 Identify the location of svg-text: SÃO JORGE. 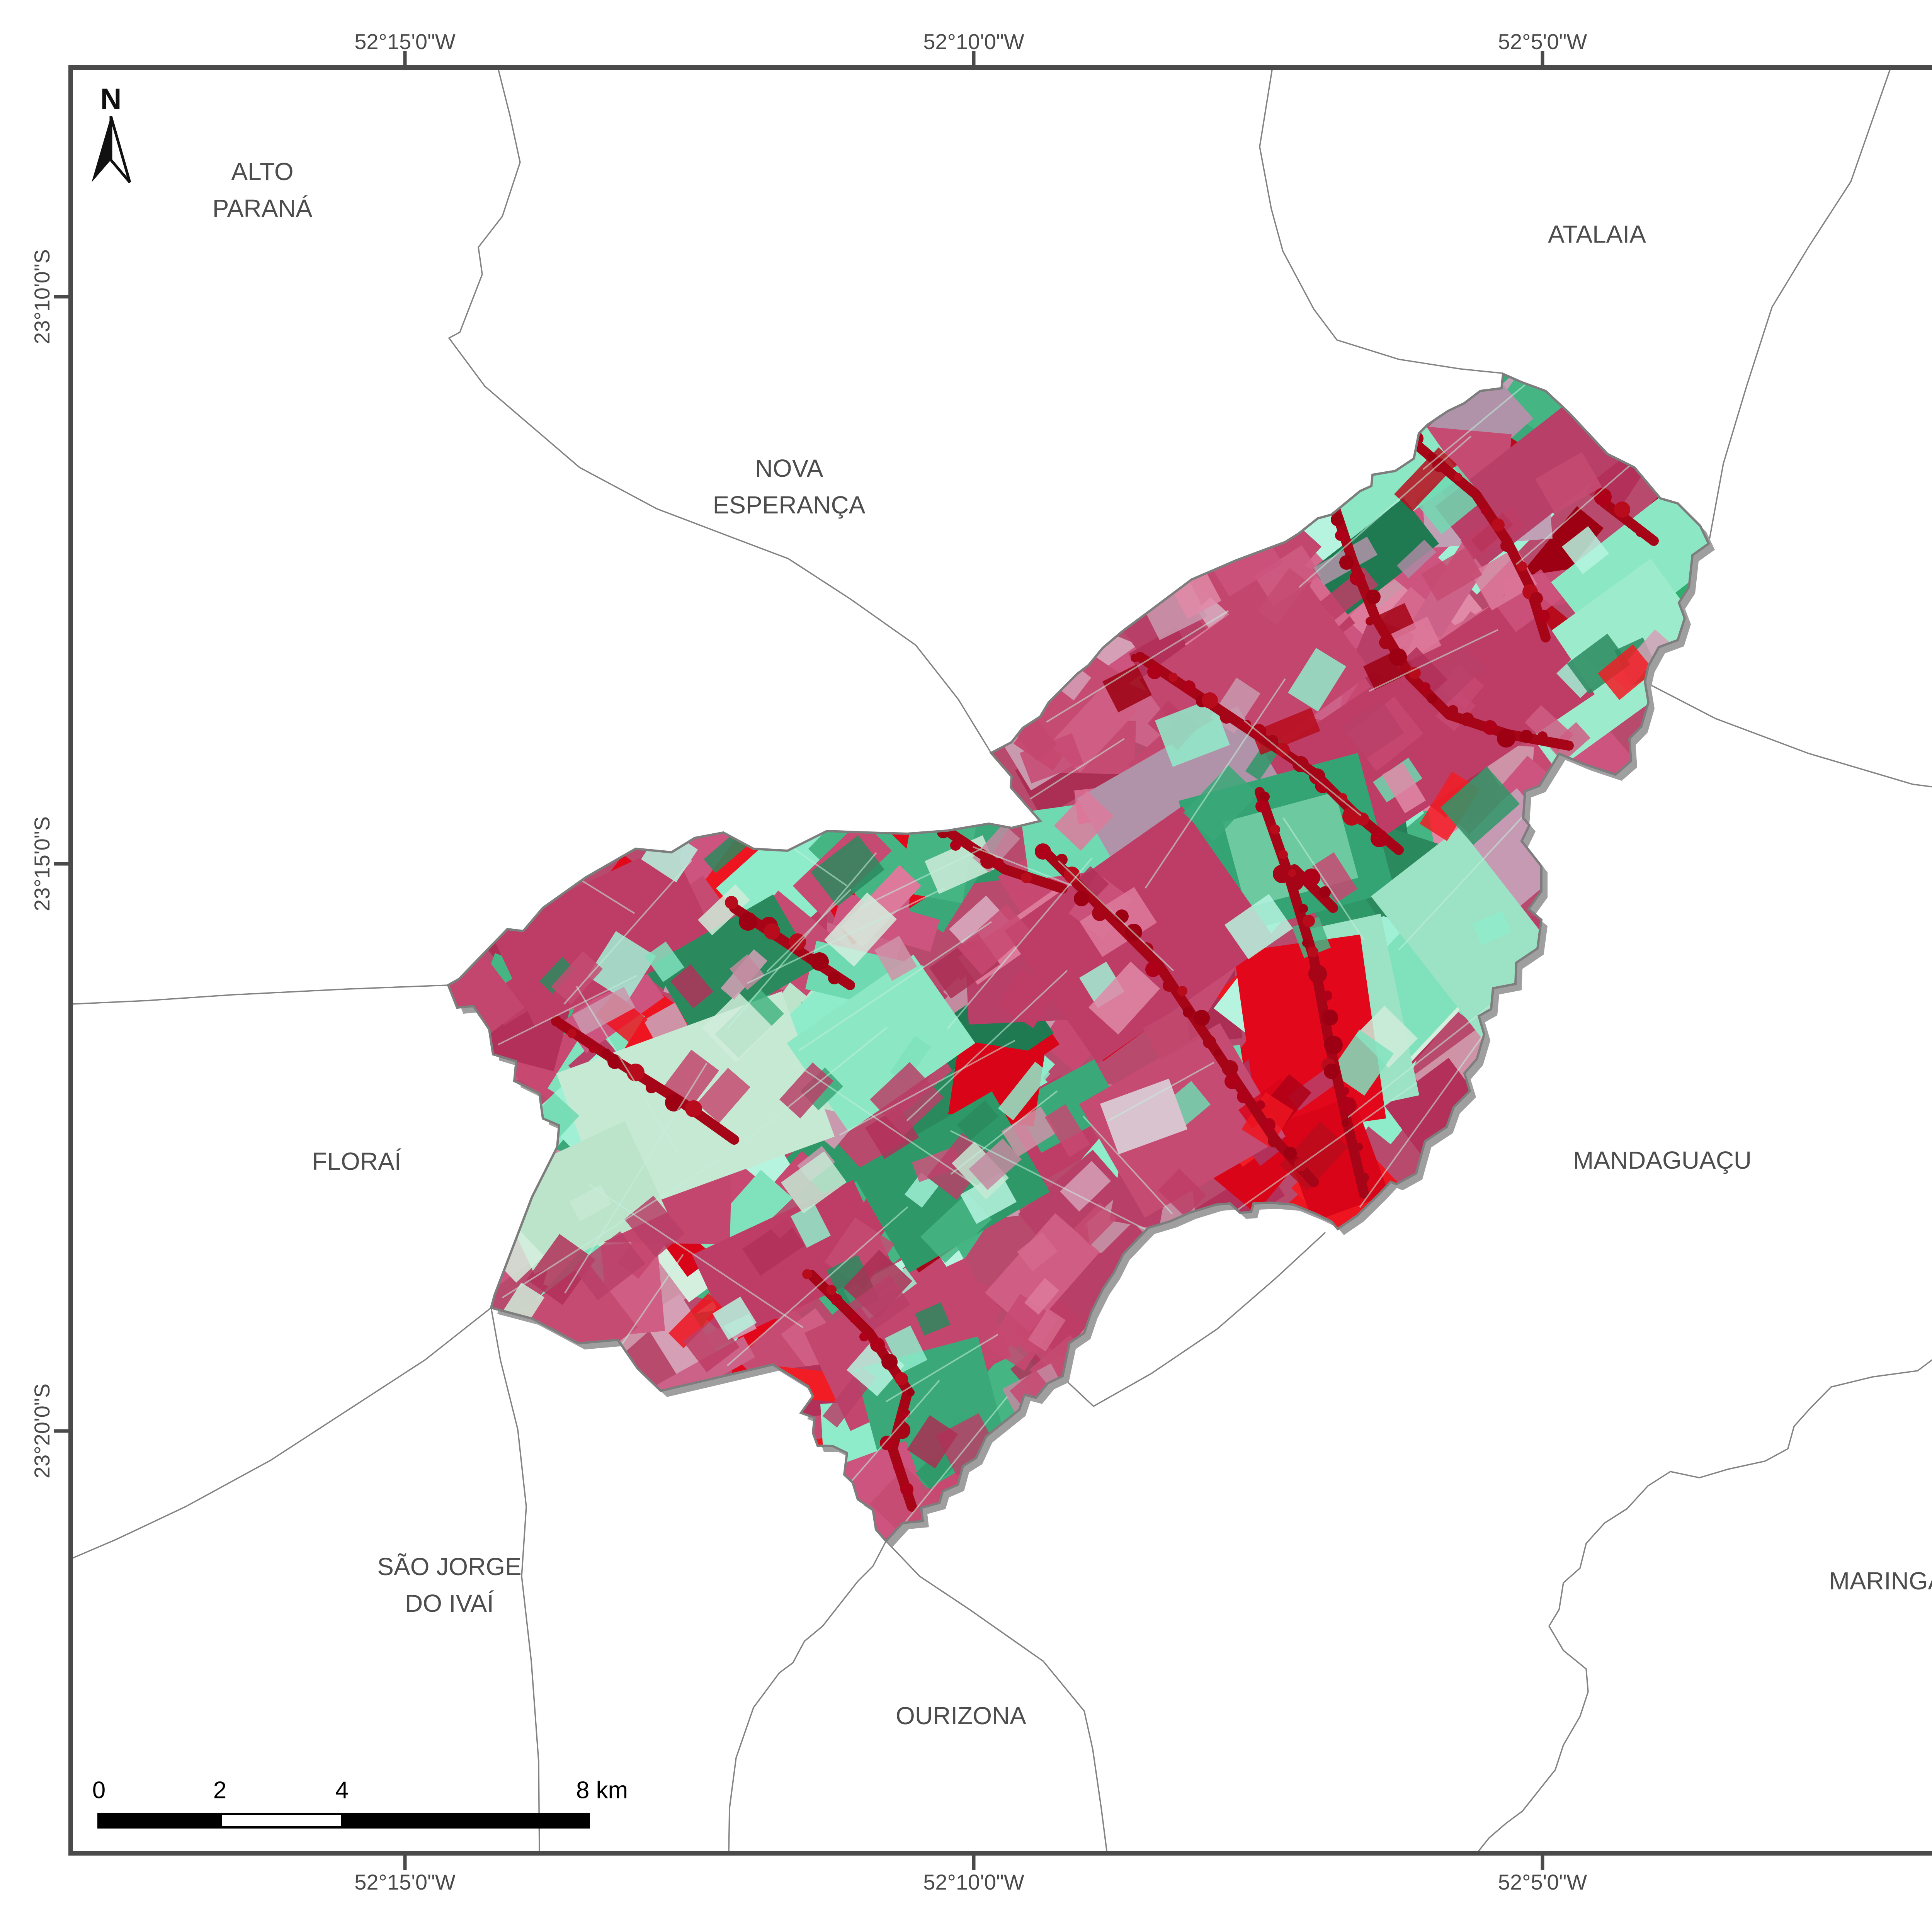
(449, 1567).